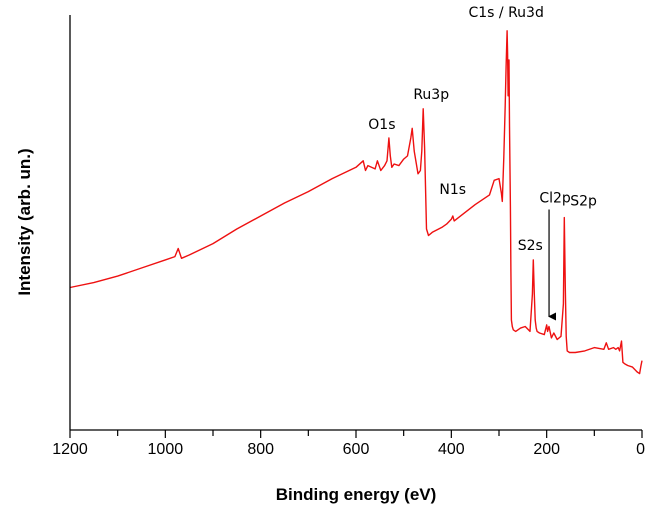  Describe the element at coordinates (431, 95) in the screenshot. I see `peak-label: Ru3p` at that location.